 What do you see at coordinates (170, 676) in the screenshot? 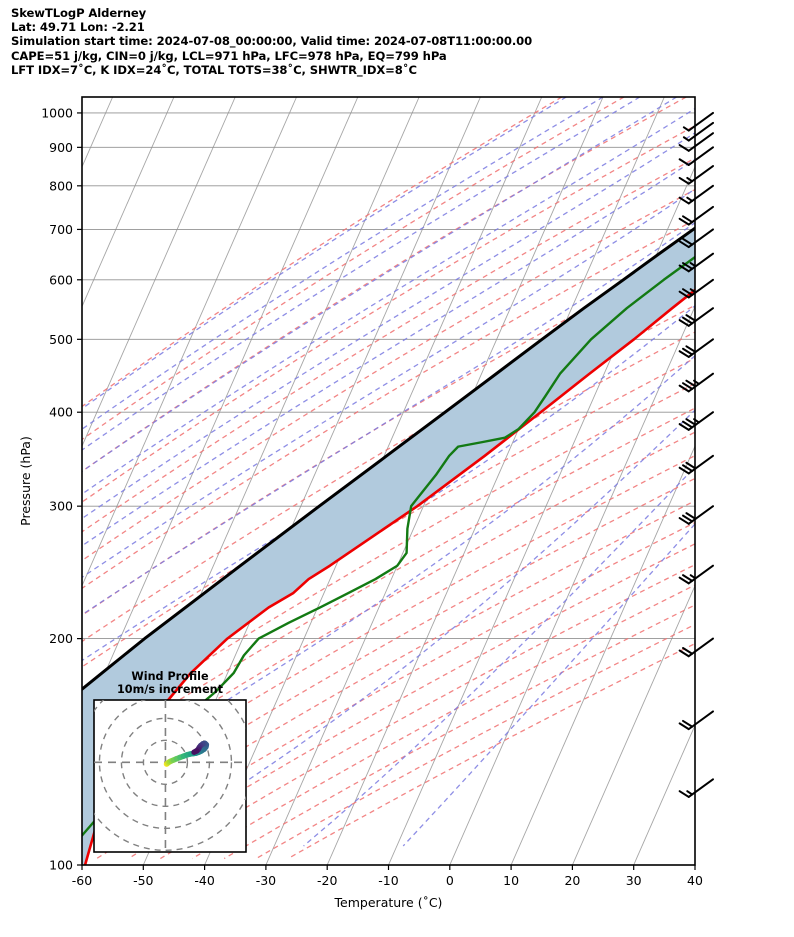
I see `svg-text: Wind Profile` at bounding box center [170, 676].